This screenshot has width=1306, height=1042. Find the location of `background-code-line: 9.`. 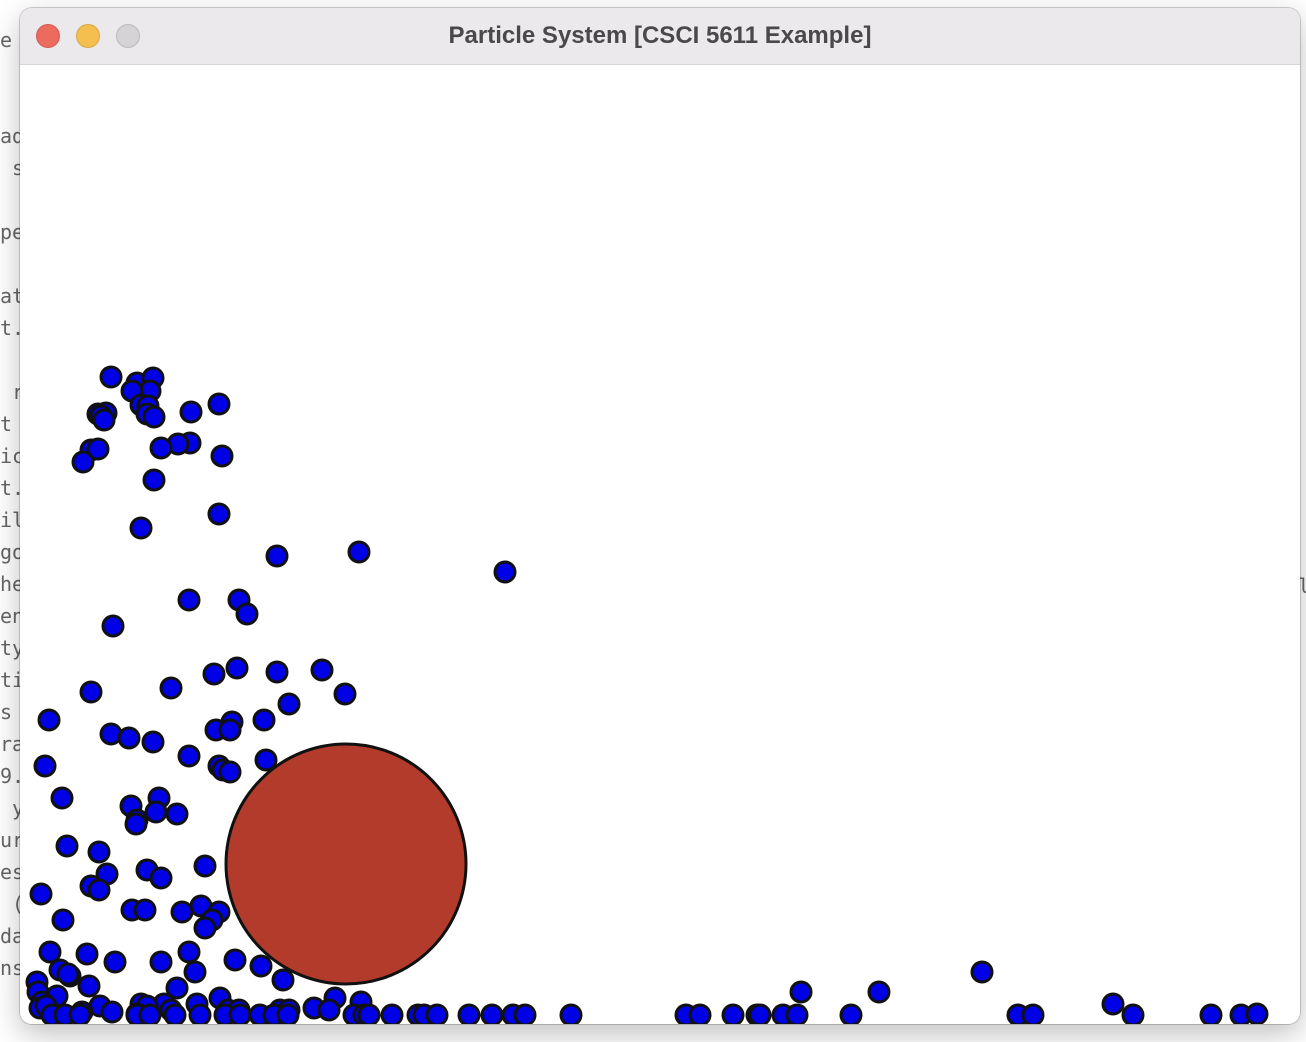

background-code-line: 9. is located at coordinates (12, 776).